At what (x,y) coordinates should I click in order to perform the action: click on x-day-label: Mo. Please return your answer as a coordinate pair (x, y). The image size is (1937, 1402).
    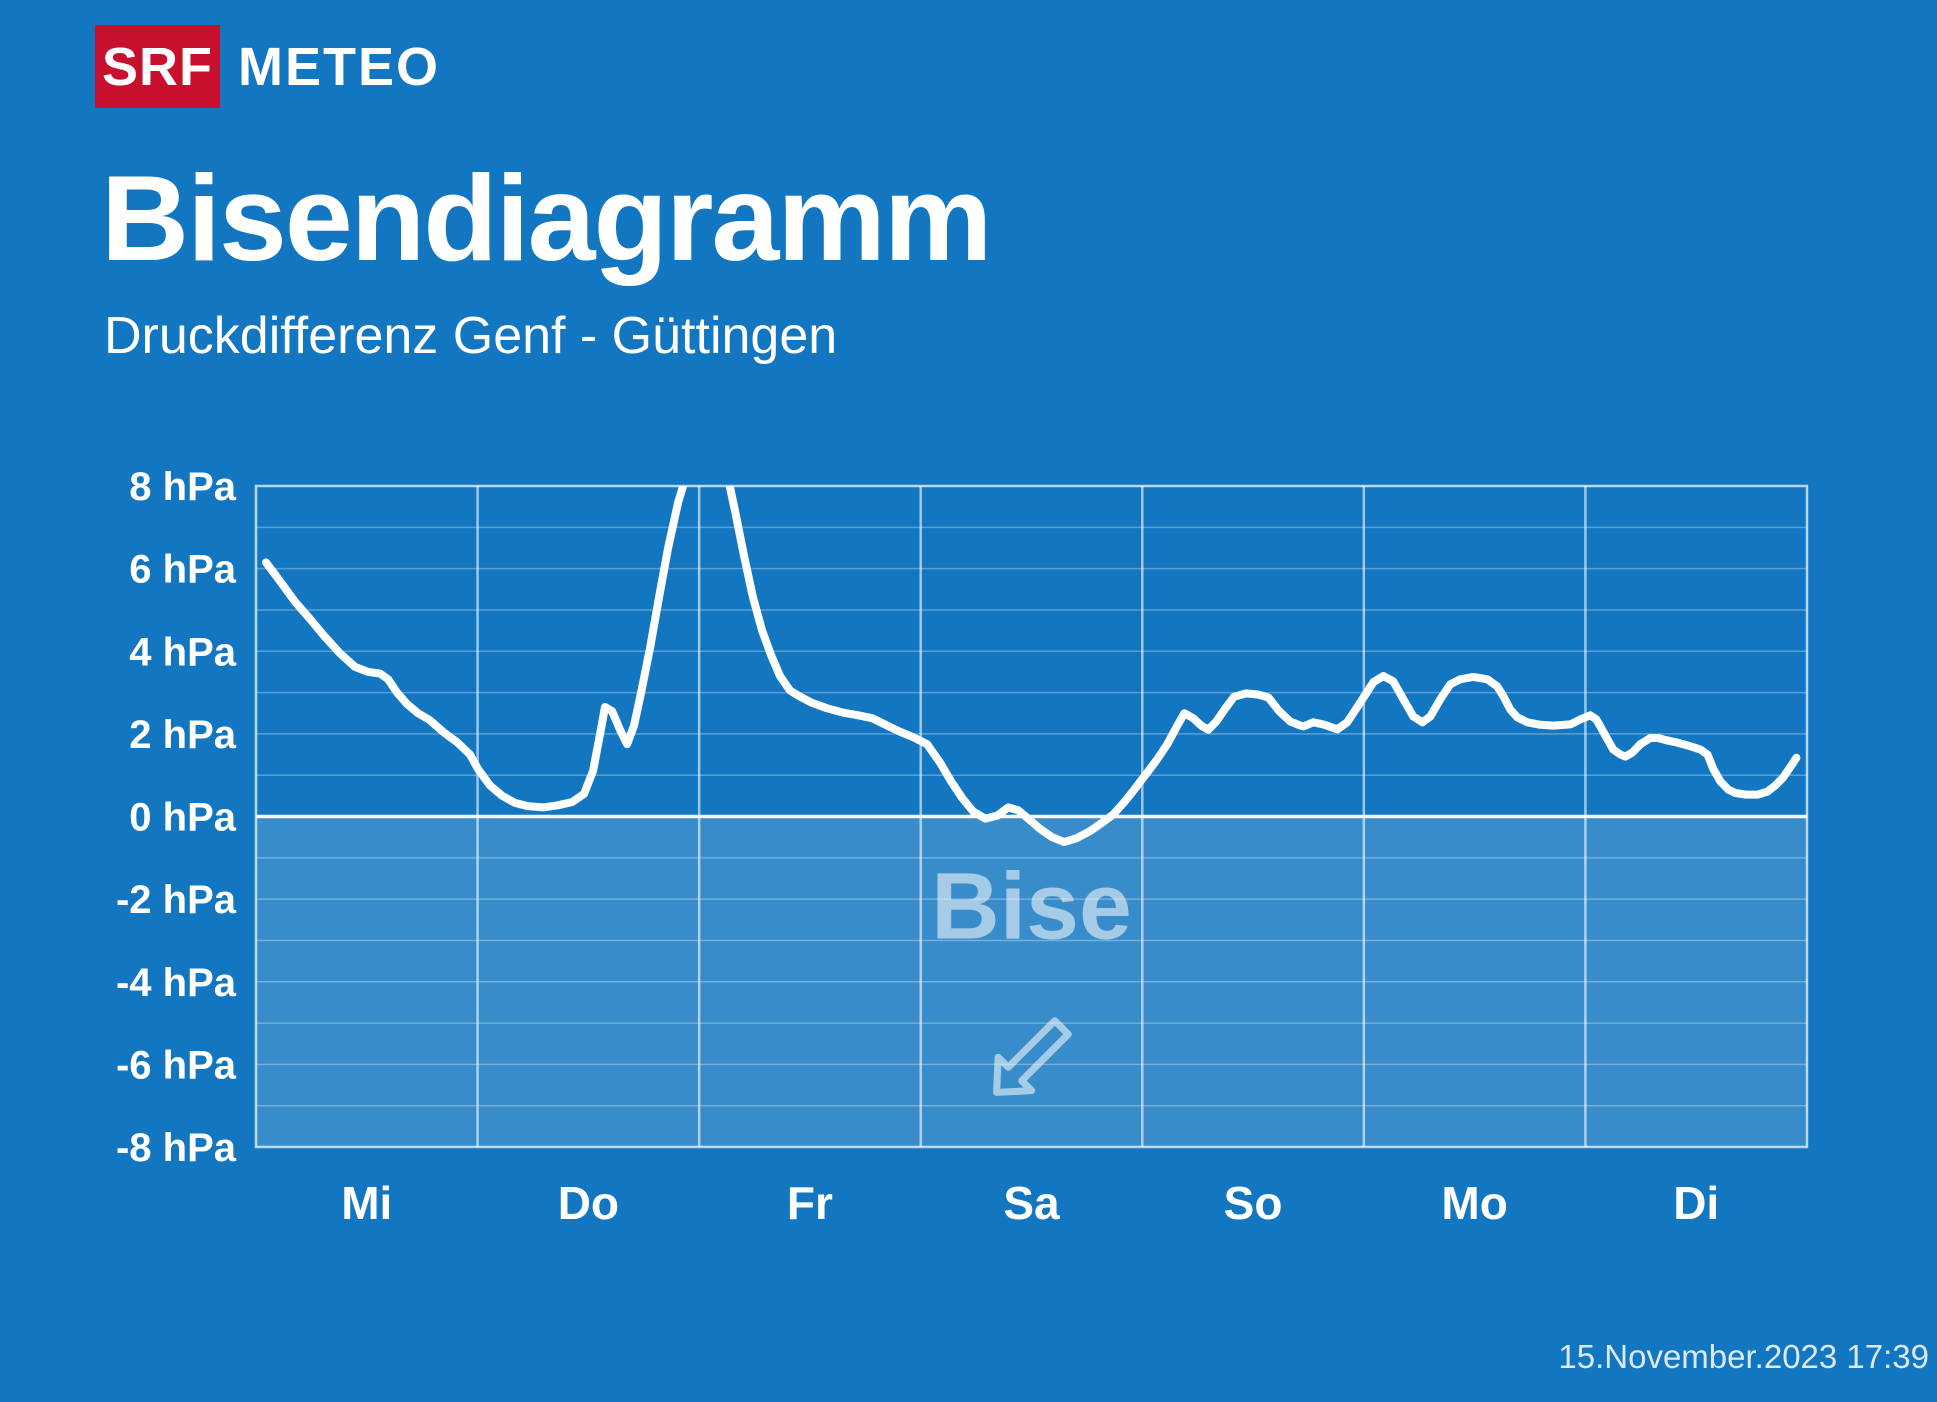
    Looking at the image, I should click on (1474, 1203).